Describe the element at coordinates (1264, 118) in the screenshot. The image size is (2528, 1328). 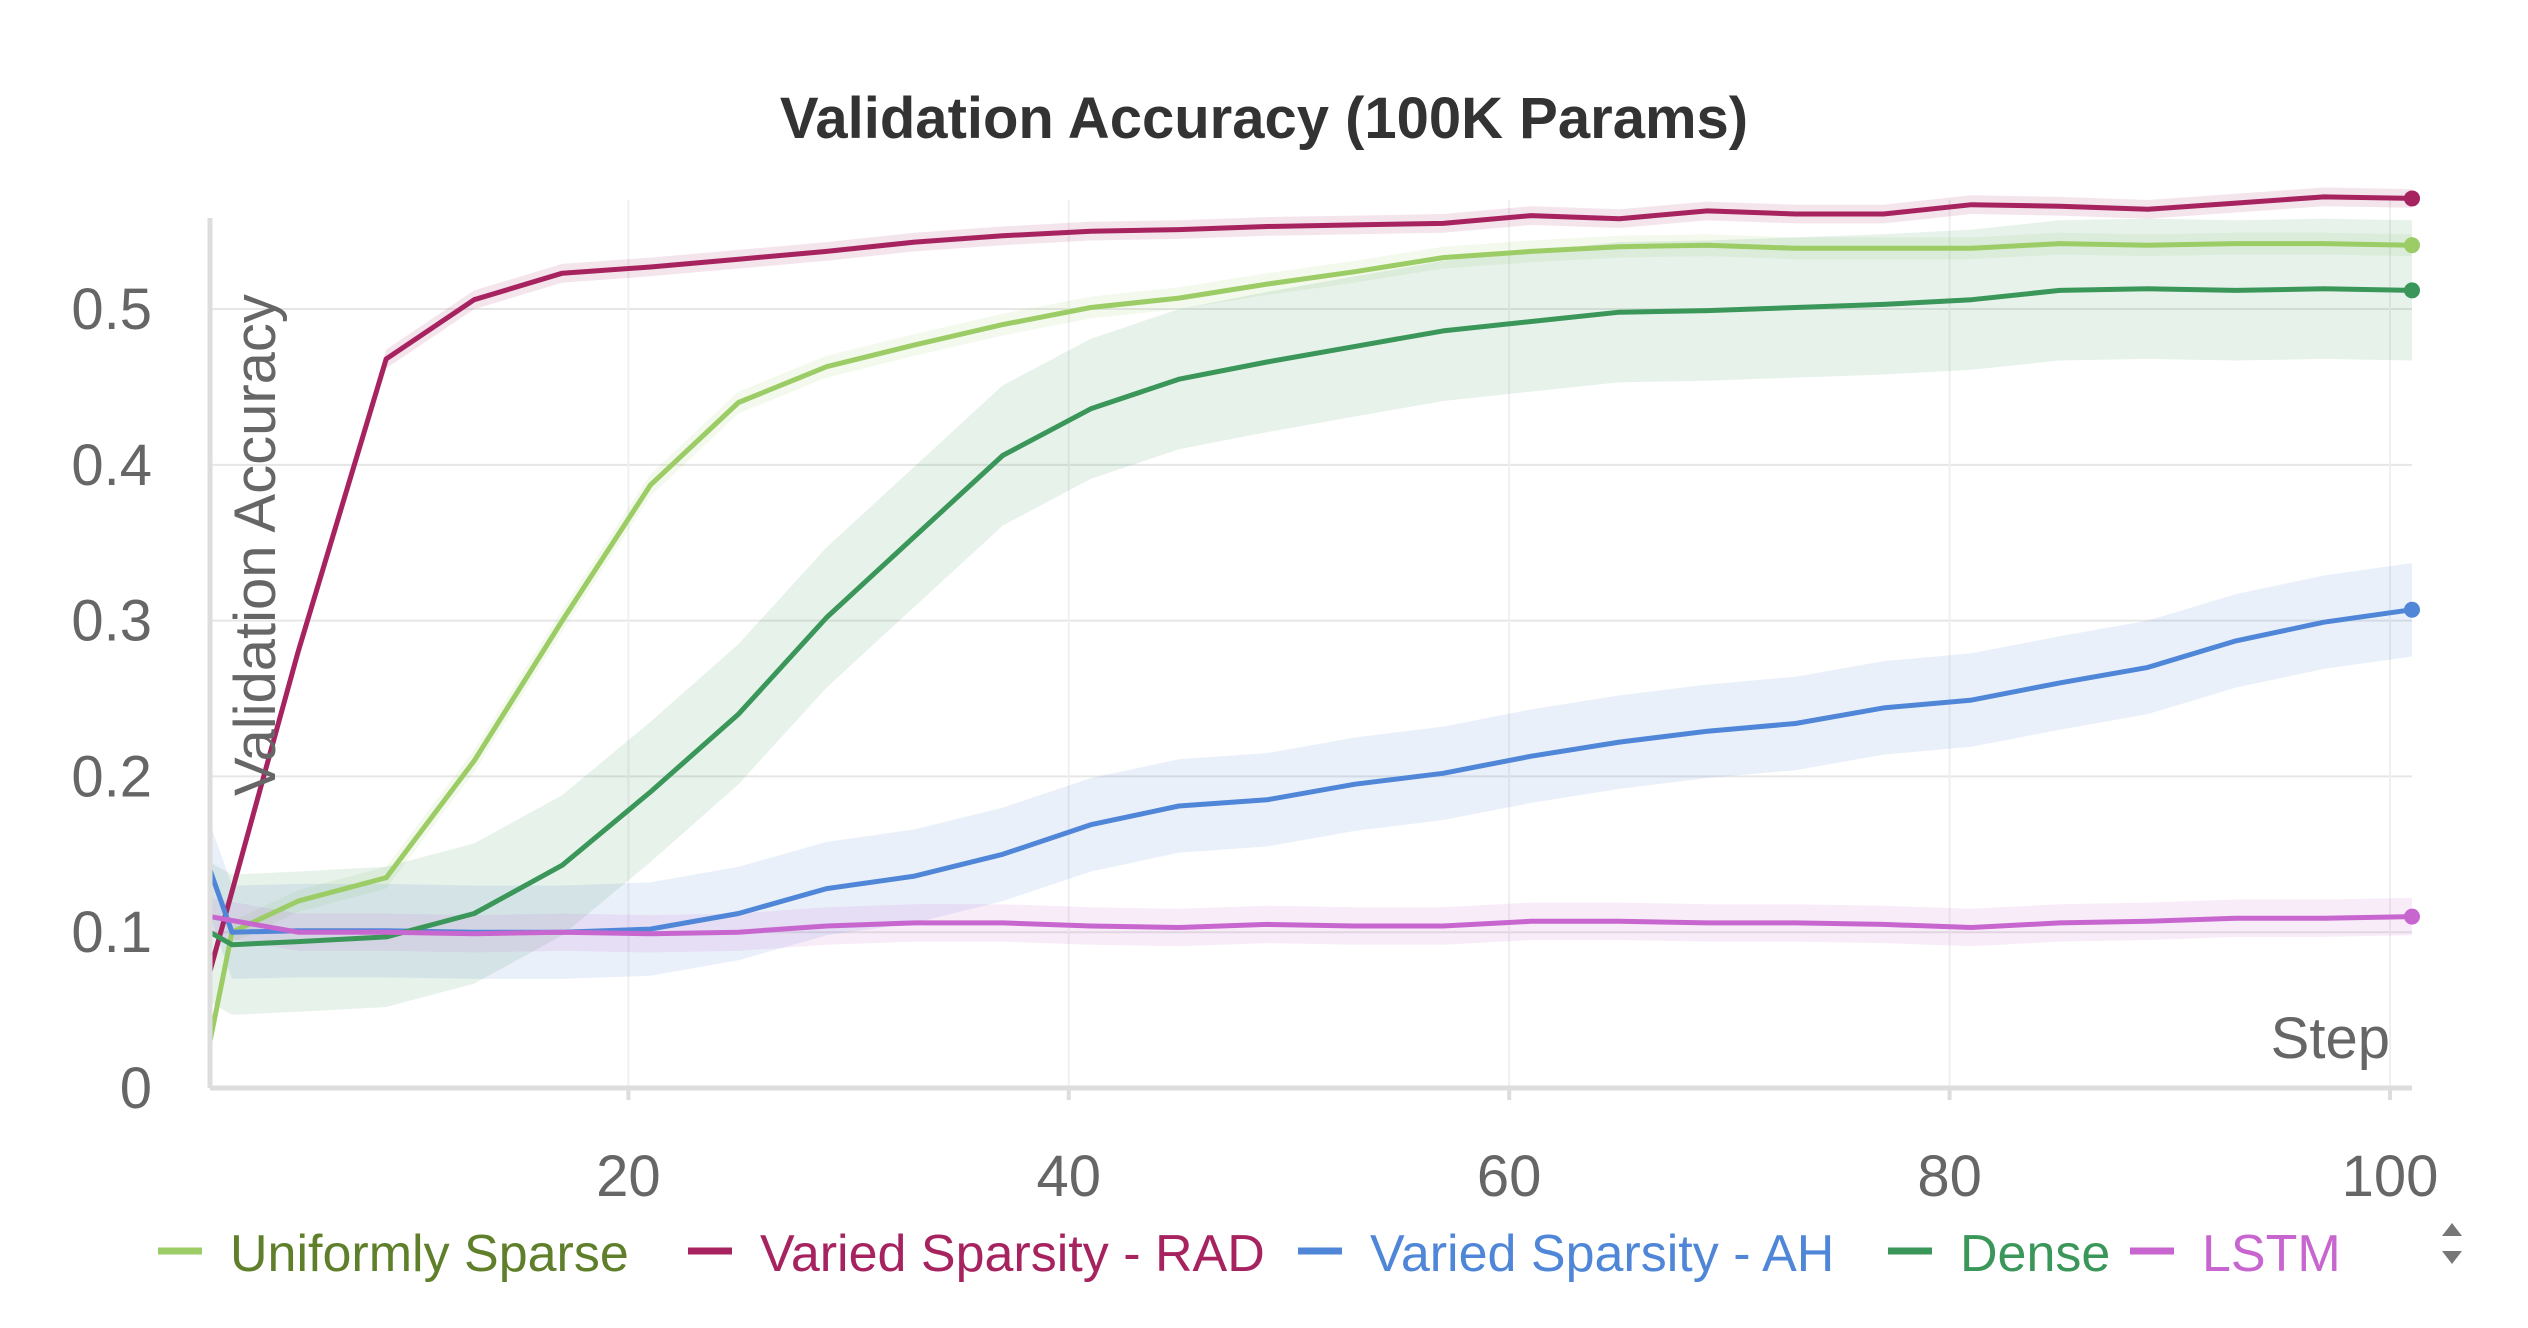
I see `chart-title: Validation Accuracy (100K Params)` at that location.